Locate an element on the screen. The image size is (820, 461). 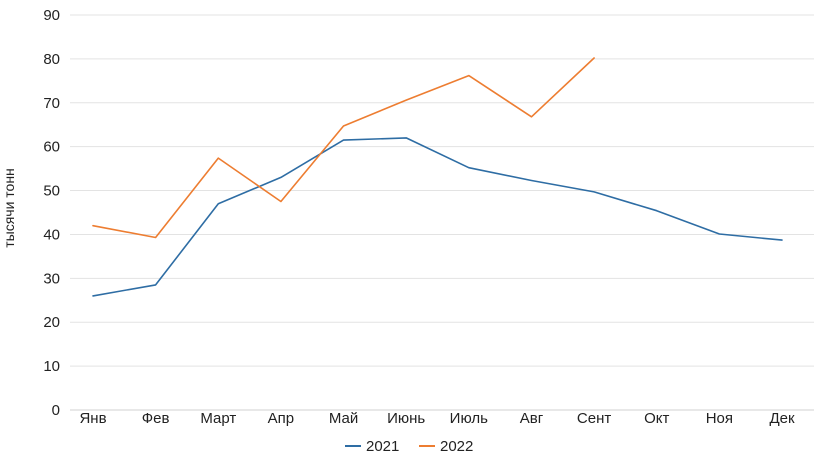
legend-label-2021: 2021 is located at coordinates (382, 446).